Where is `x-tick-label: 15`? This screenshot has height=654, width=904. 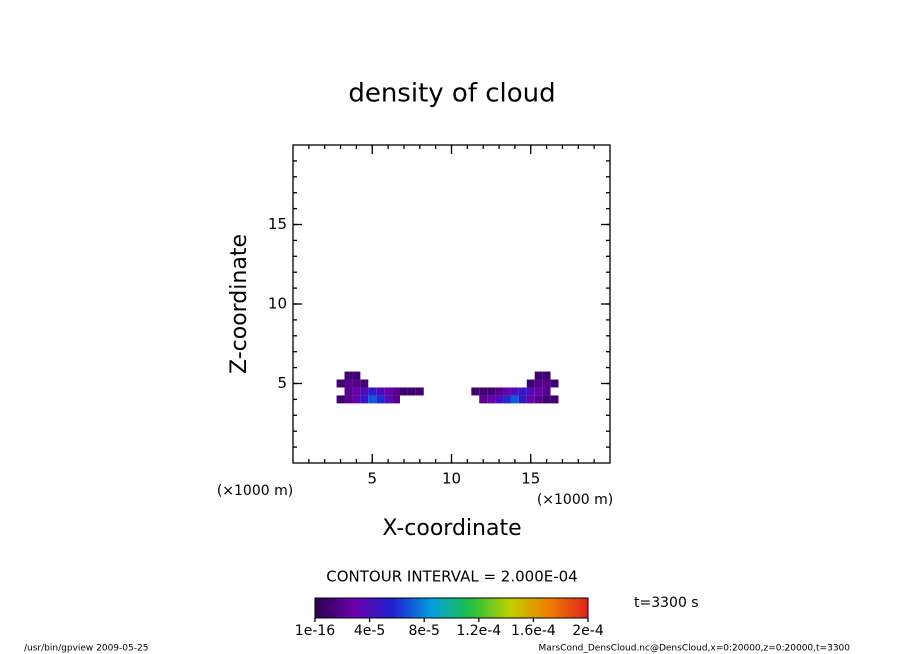 x-tick-label: 15 is located at coordinates (530, 479).